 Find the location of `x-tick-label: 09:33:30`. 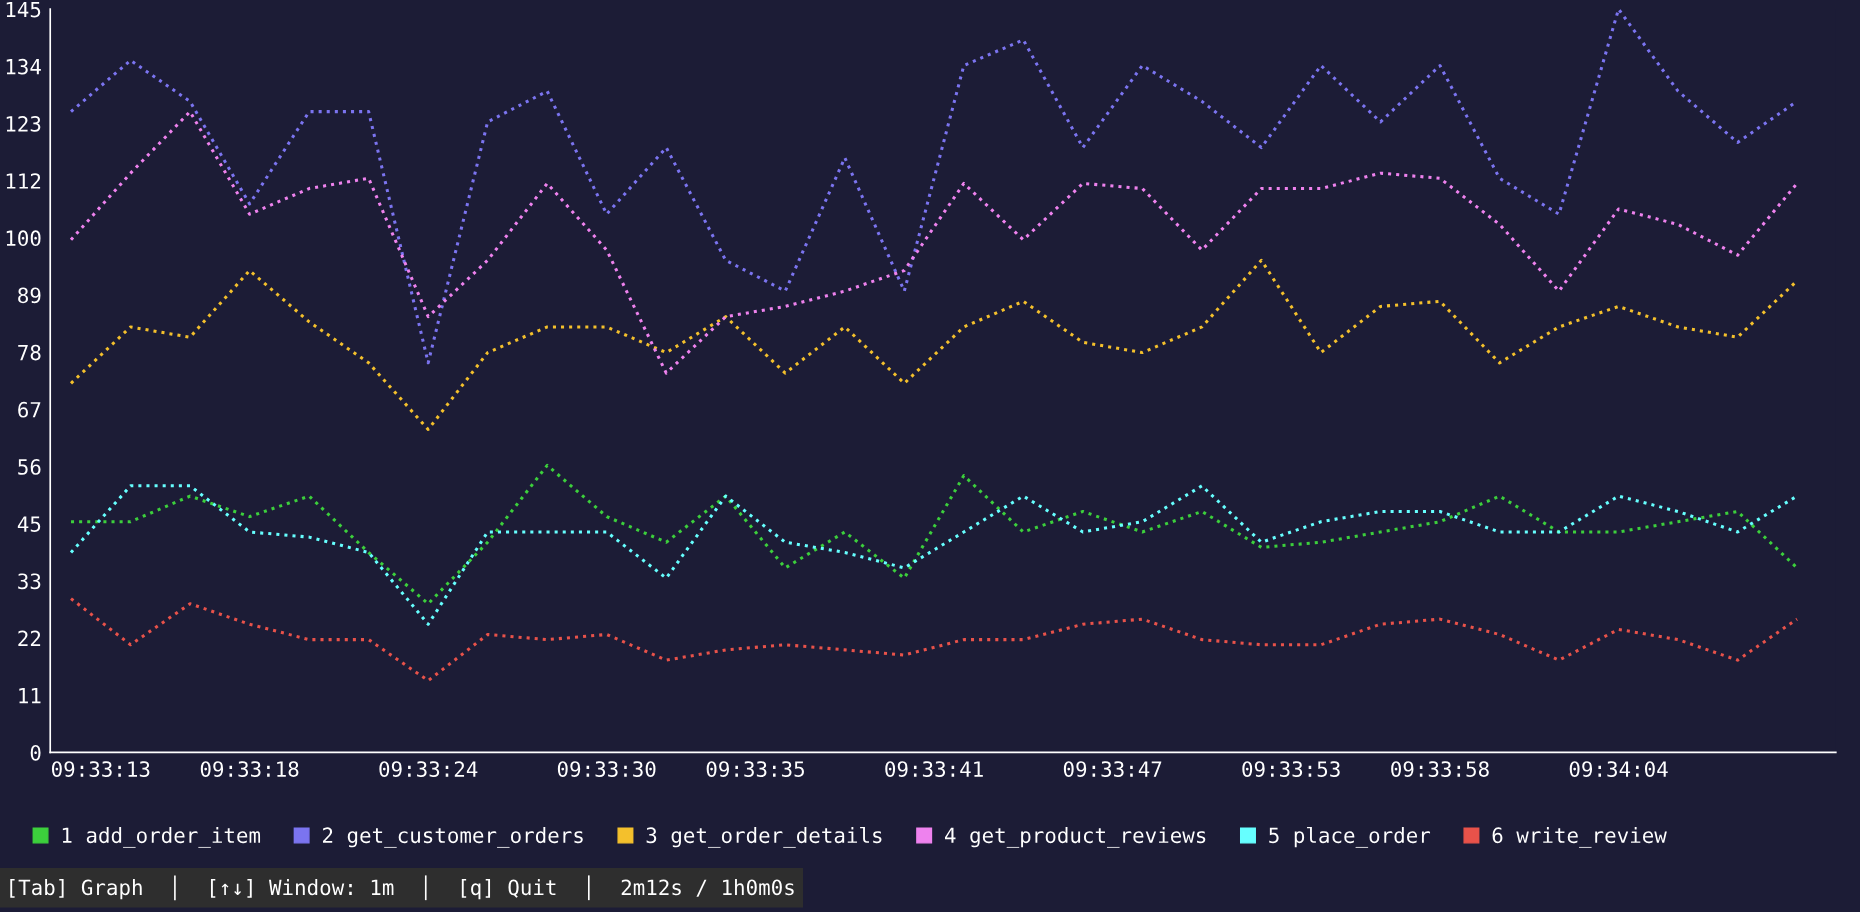

x-tick-label: 09:33:30 is located at coordinates (606, 769).